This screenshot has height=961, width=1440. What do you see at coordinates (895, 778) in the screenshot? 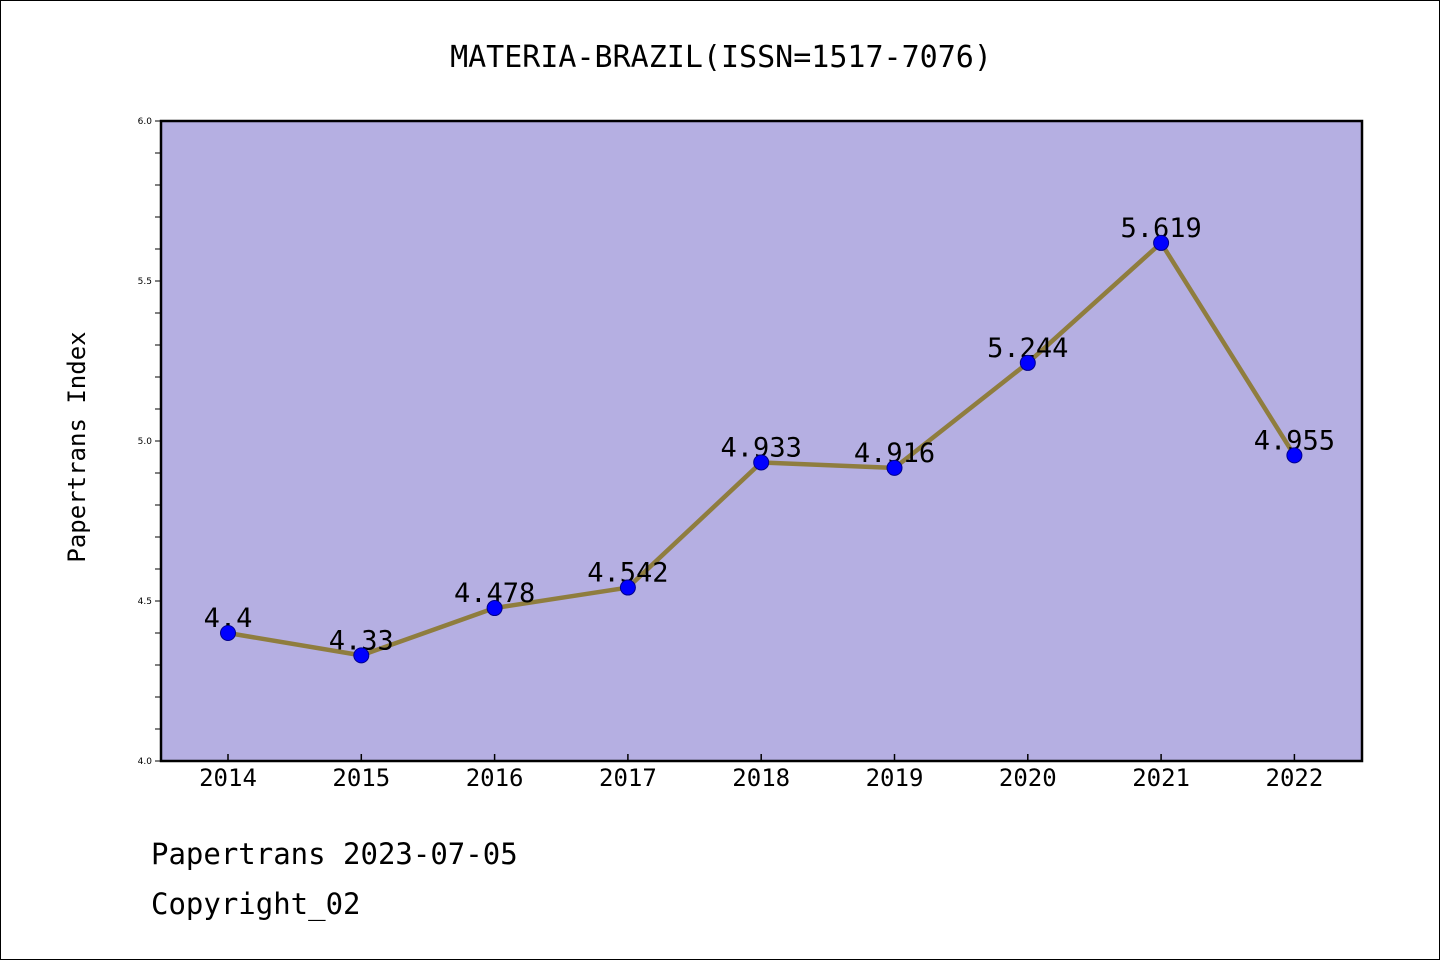
I see `x-tick-label: 2019` at bounding box center [895, 778].